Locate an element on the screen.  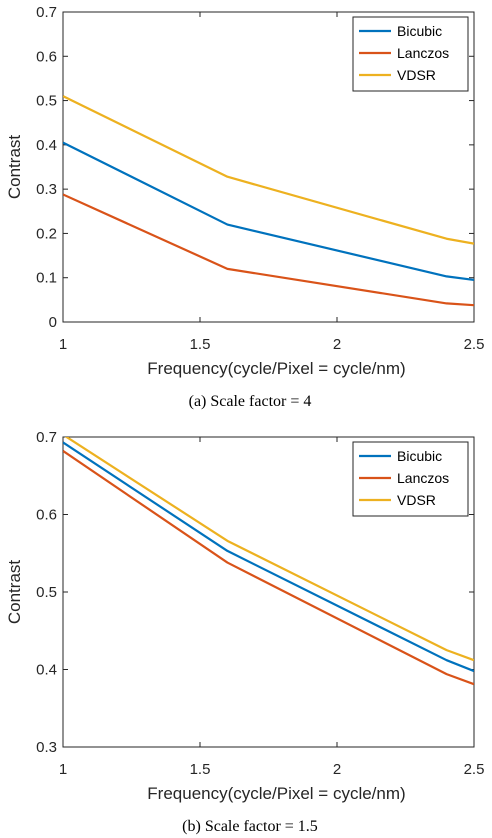
y-tick-label: 0.2 is located at coordinates (46, 233).